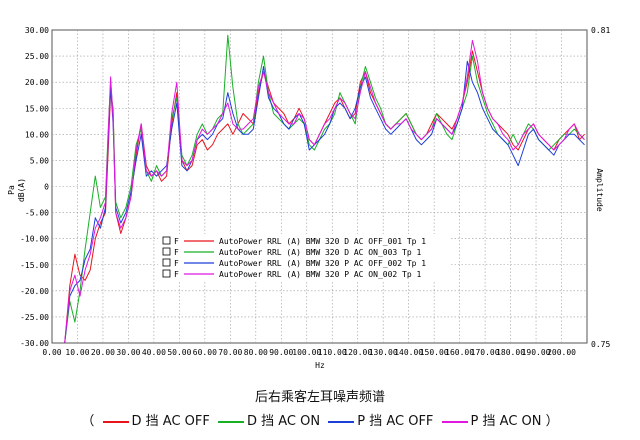 This screenshot has height=440, width=640. I want to click on y-tick-label: 0, so click(46, 187).